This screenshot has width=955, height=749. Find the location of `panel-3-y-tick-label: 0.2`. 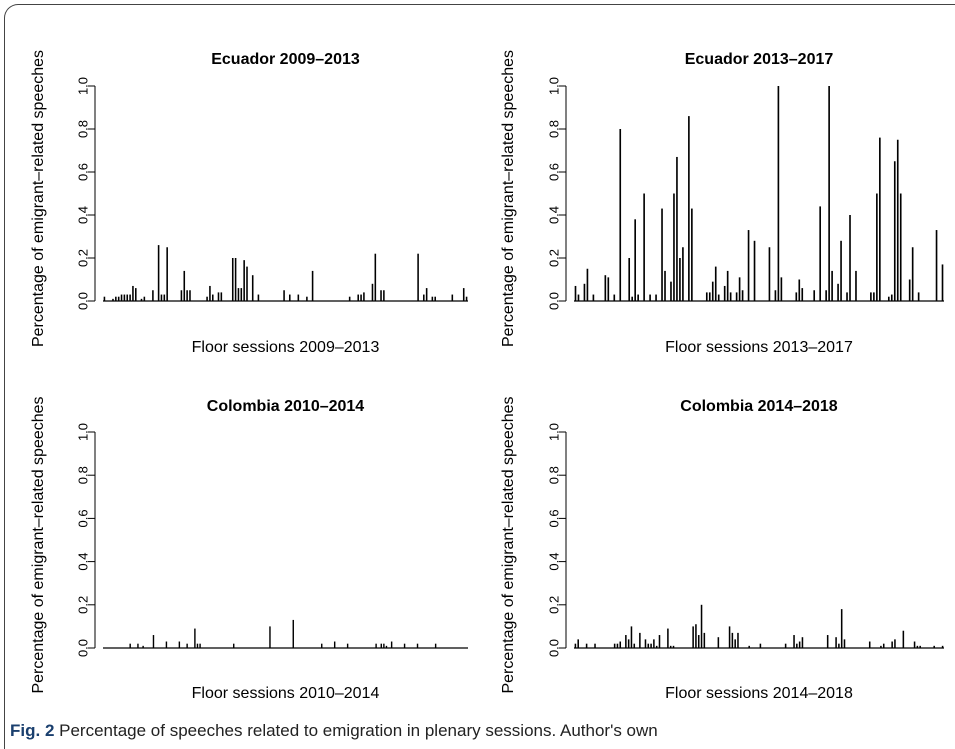

panel-3-y-tick-label: 0.2 is located at coordinates (83, 605).